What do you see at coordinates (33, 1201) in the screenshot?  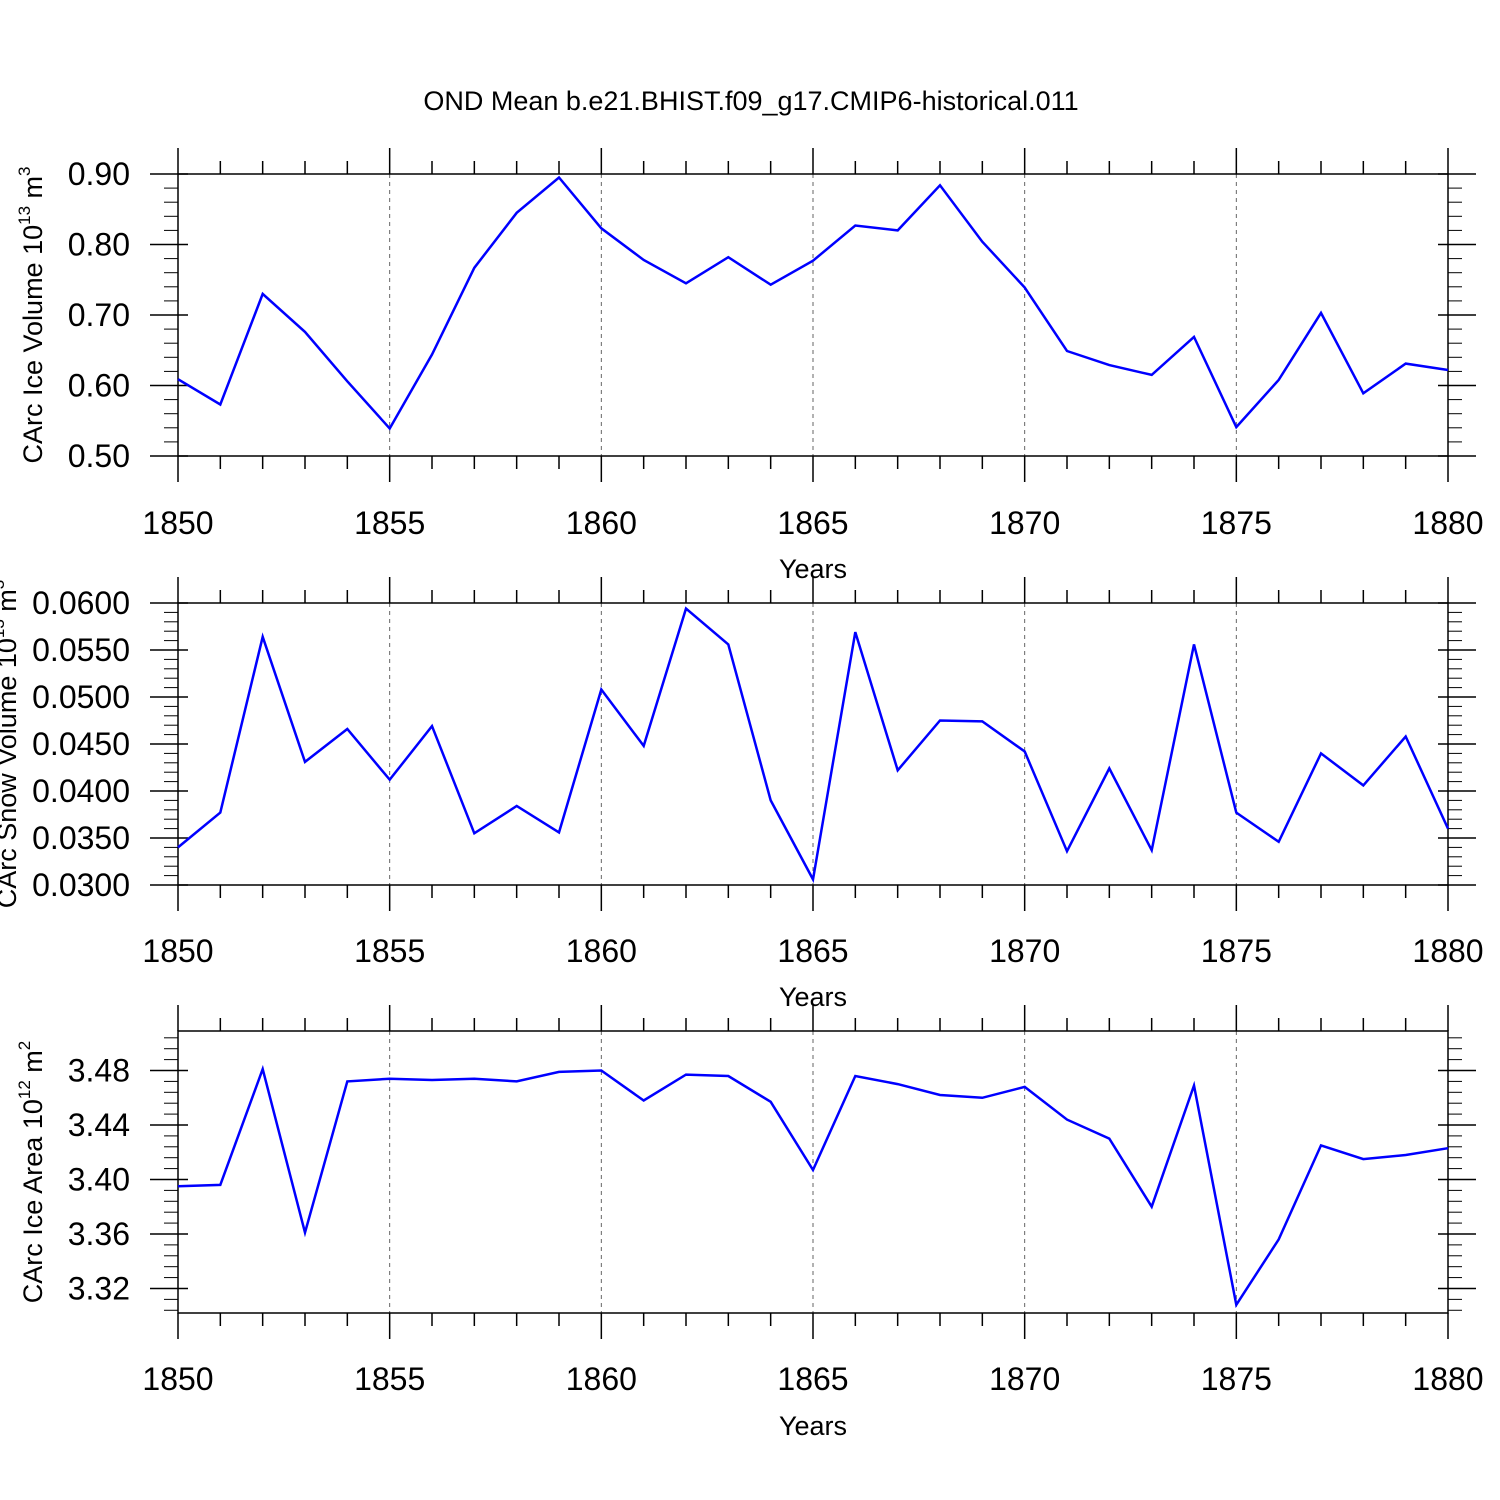 I see `y-axis-title-text: CArc Ice Area 10` at bounding box center [33, 1201].